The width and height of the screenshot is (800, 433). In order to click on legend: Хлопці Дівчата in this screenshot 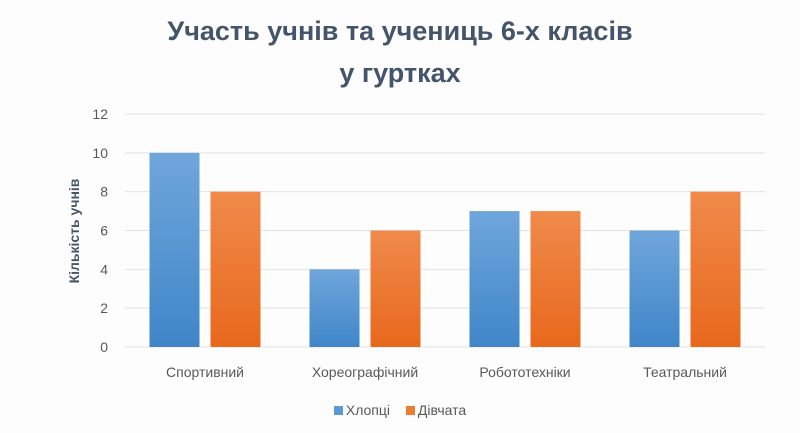, I will do `click(400, 410)`.